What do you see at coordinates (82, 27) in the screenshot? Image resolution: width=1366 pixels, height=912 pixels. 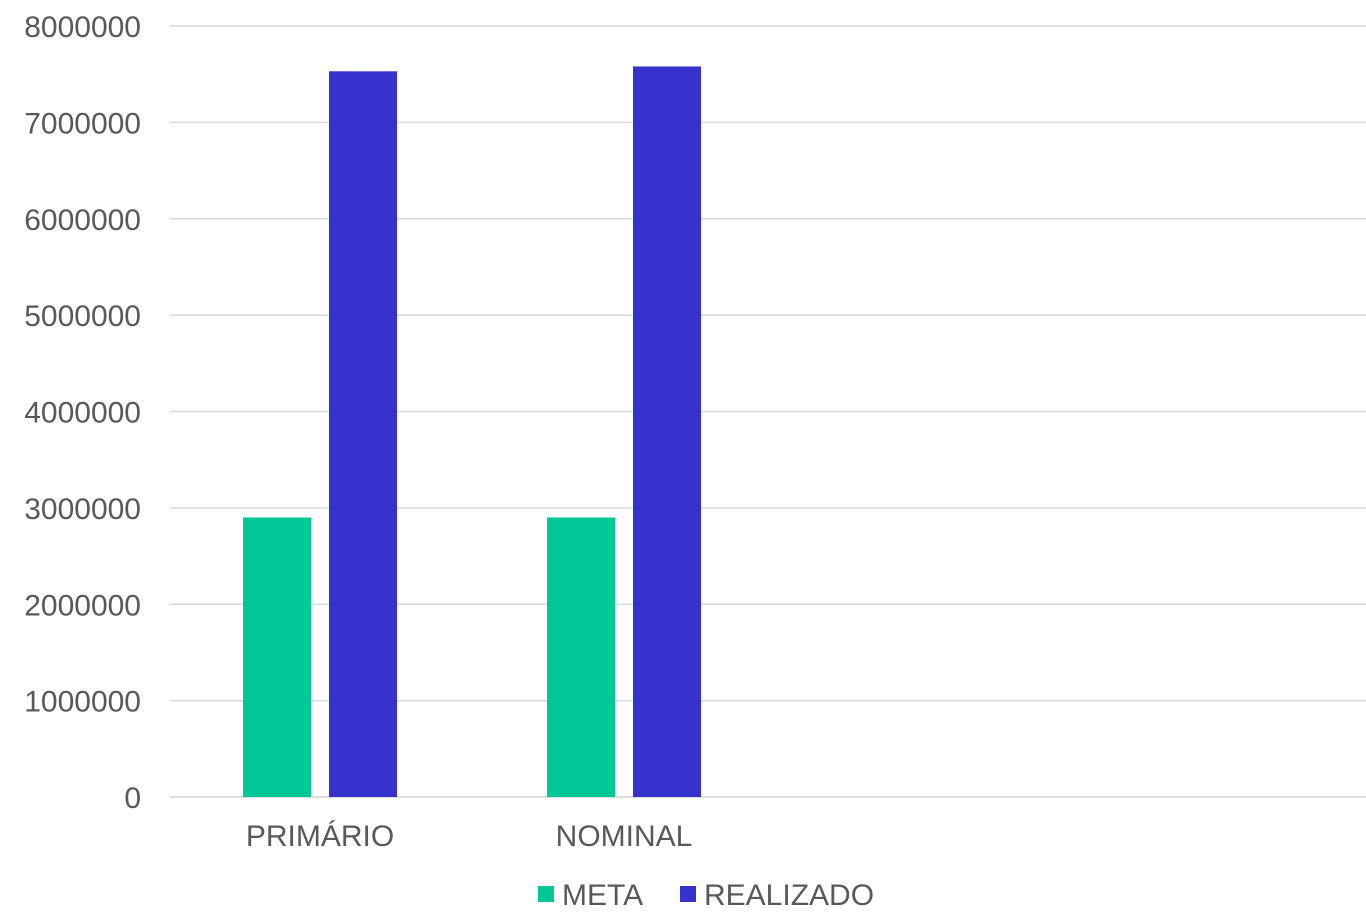 I see `y-tick-label: 8000000` at bounding box center [82, 27].